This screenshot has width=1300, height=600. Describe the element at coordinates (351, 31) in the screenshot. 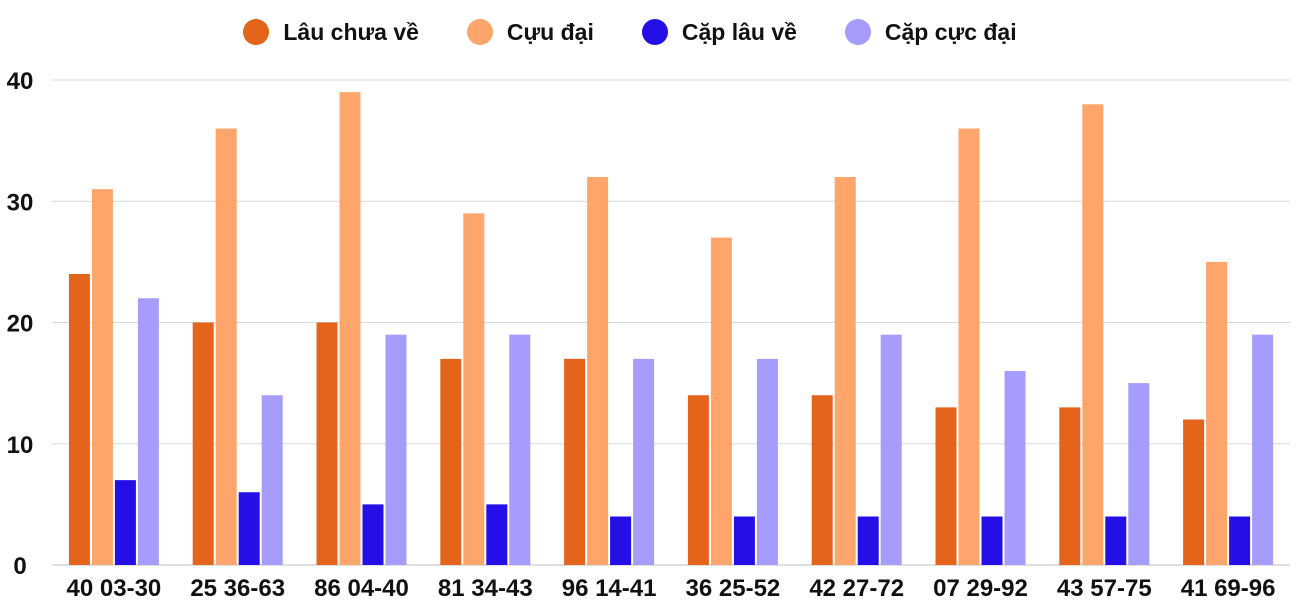

I see `legend-label-lau-chua-ve: Lâu chưa về` at that location.